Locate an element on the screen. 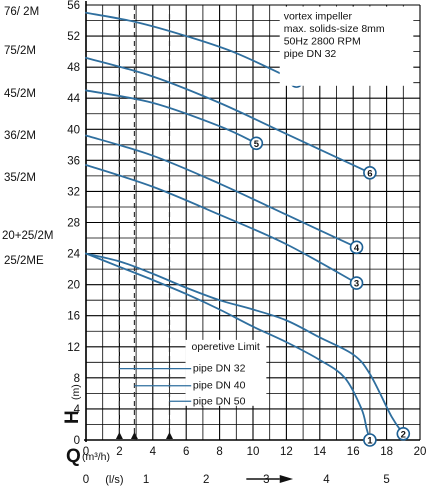  curve-marker-1: 1 is located at coordinates (370, 440).